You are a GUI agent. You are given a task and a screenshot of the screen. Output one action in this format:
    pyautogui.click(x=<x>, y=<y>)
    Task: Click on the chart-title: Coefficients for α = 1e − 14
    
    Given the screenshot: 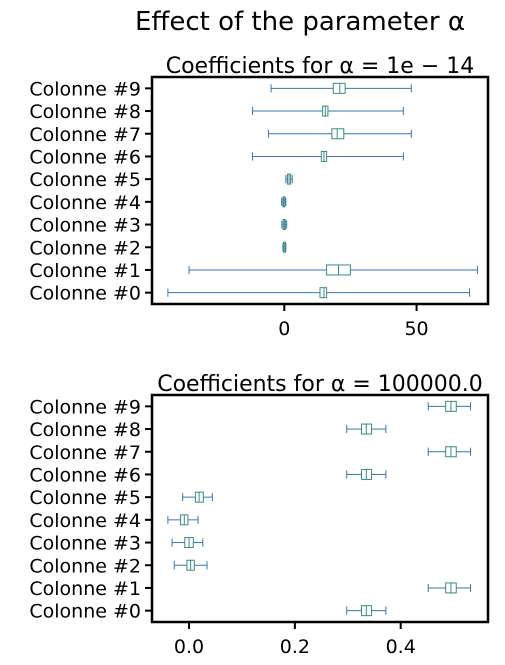 What is the action you would take?
    pyautogui.click(x=320, y=66)
    